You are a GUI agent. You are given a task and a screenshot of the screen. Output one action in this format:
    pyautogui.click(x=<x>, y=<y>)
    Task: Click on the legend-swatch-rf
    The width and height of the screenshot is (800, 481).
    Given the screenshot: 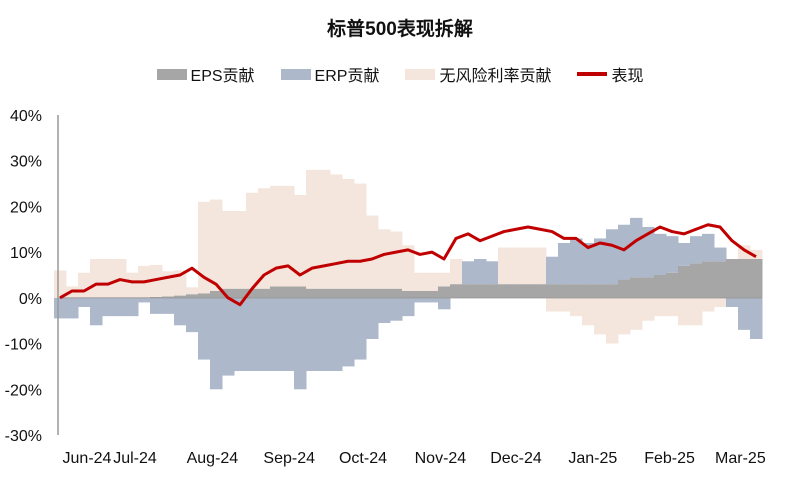 What is the action you would take?
    pyautogui.click(x=420, y=74)
    